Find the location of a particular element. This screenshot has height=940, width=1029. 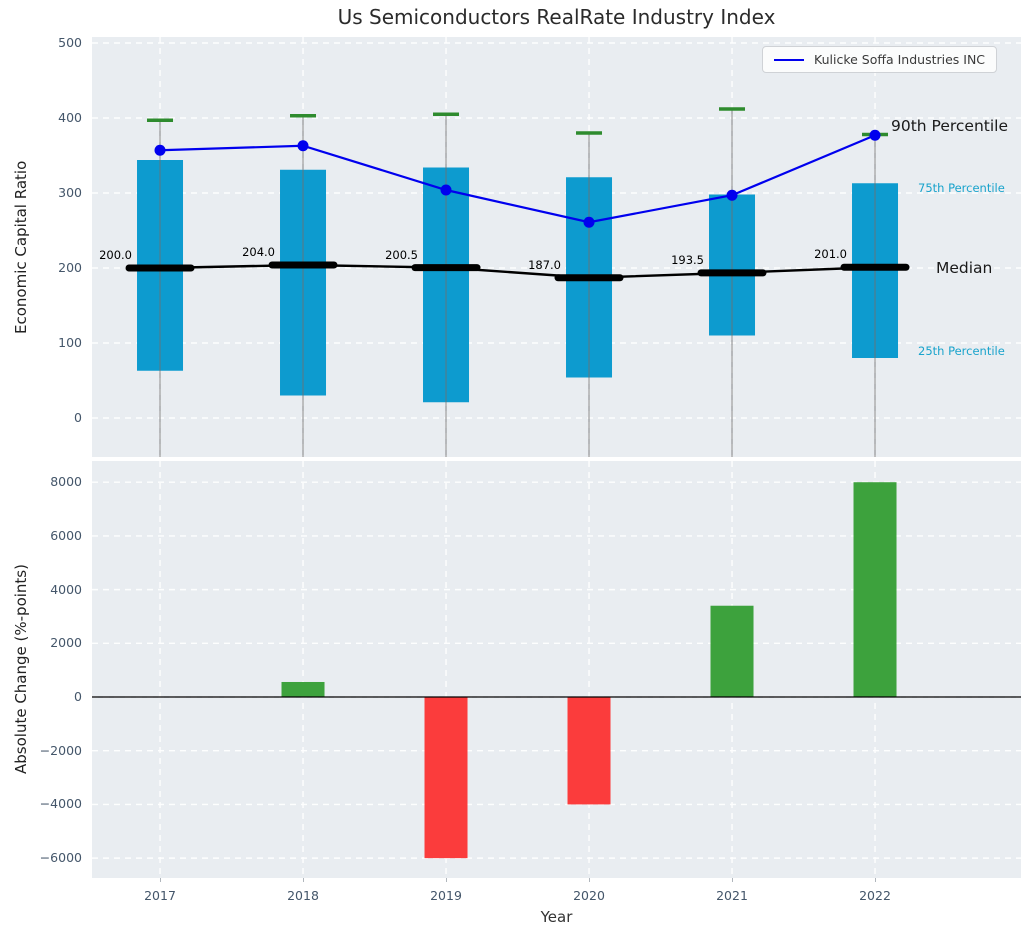

legend-label: Kulicke Soffa Industries INC is located at coordinates (900, 59).